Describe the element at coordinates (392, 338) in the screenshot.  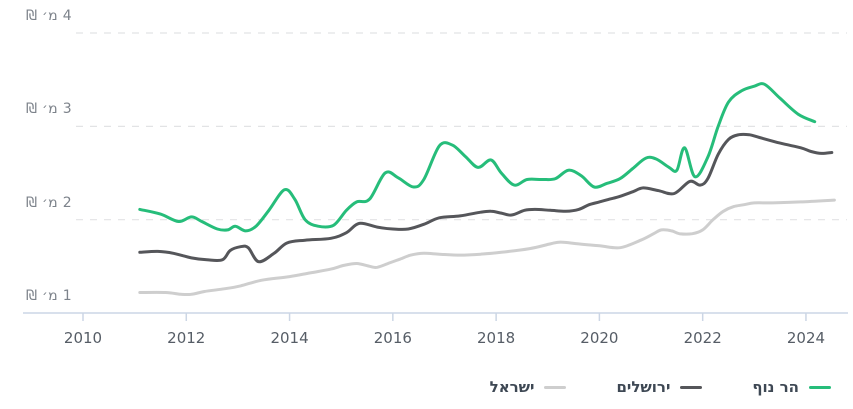
I see `x-axis-label: 2016` at that location.